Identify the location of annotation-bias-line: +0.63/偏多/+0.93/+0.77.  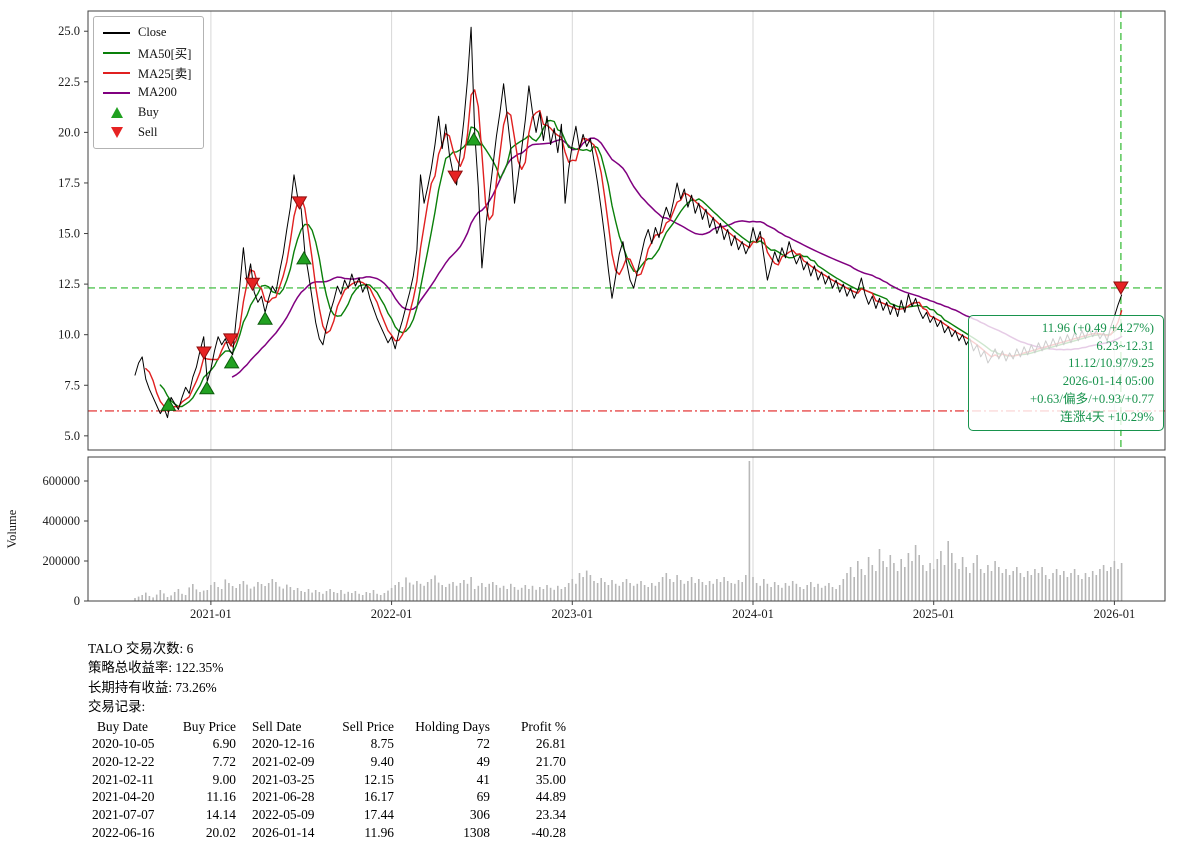
(1091, 398).